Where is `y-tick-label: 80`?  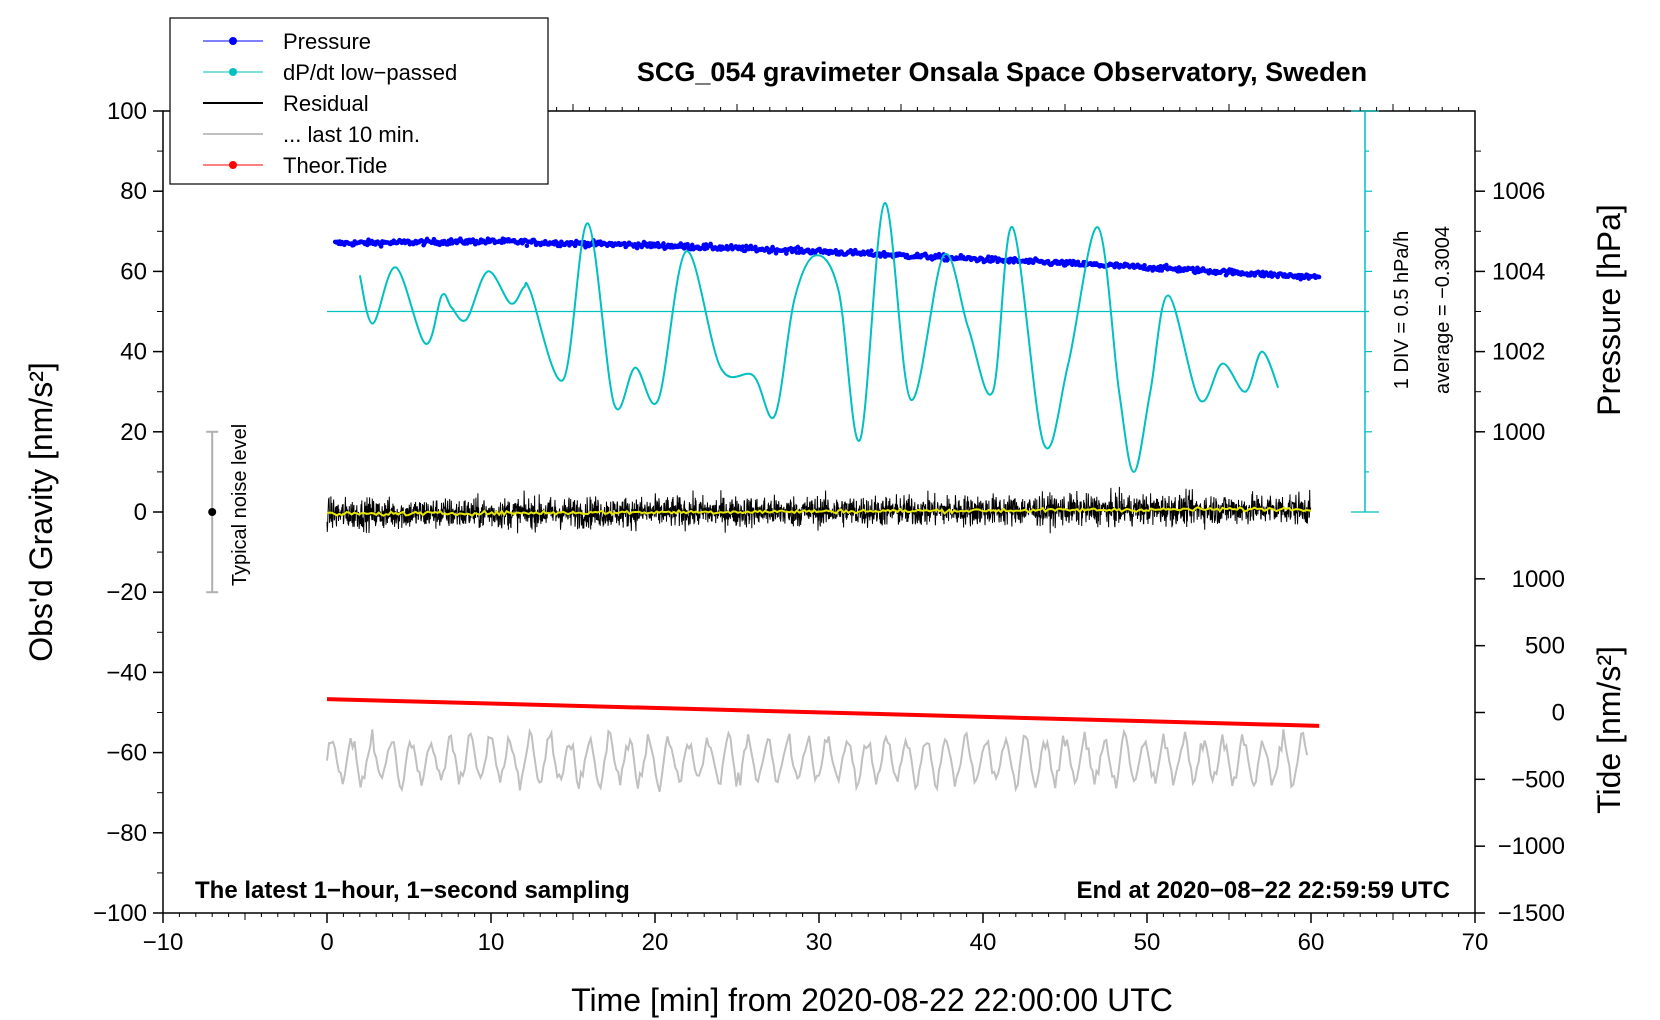
y-tick-label: 80 is located at coordinates (133, 191).